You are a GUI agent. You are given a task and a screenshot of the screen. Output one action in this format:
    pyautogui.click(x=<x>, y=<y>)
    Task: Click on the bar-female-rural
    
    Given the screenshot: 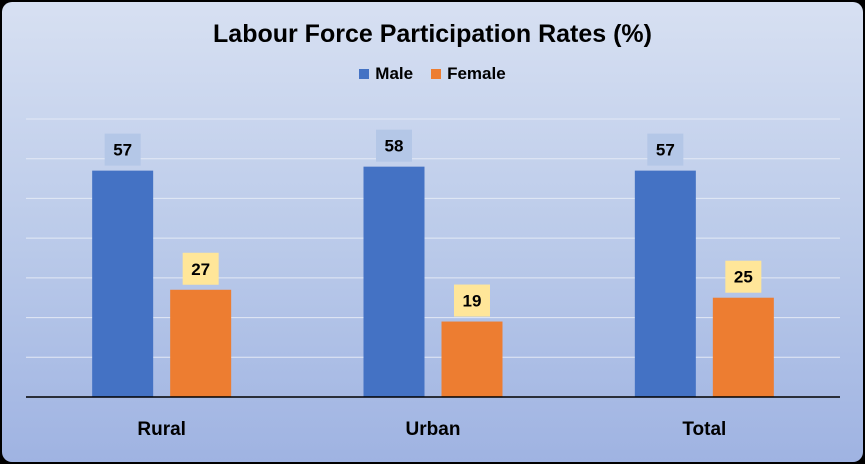 What is the action you would take?
    pyautogui.click(x=201, y=343)
    